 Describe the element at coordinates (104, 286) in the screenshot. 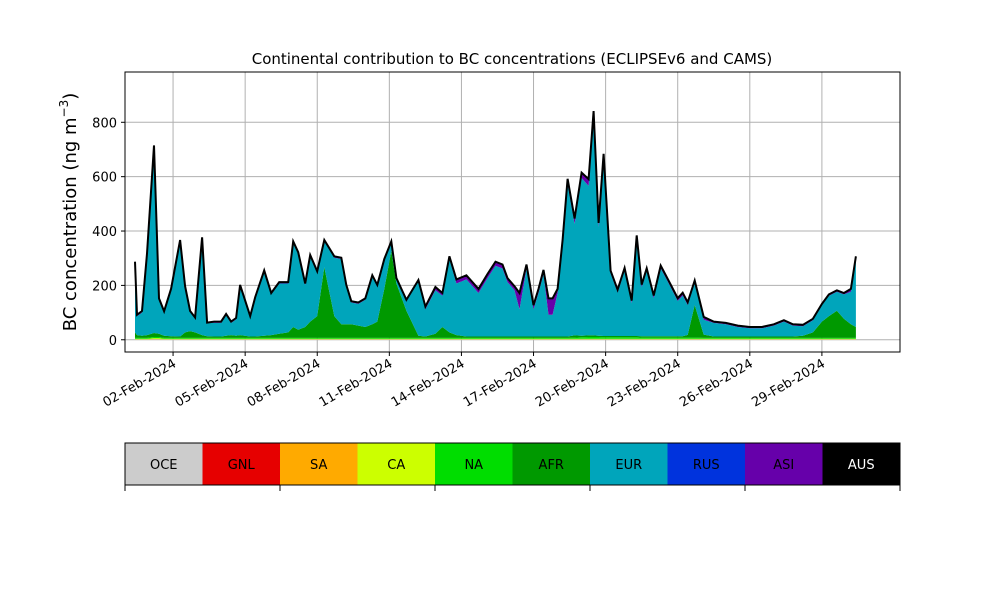

I see `y-tick-label: 200` at that location.